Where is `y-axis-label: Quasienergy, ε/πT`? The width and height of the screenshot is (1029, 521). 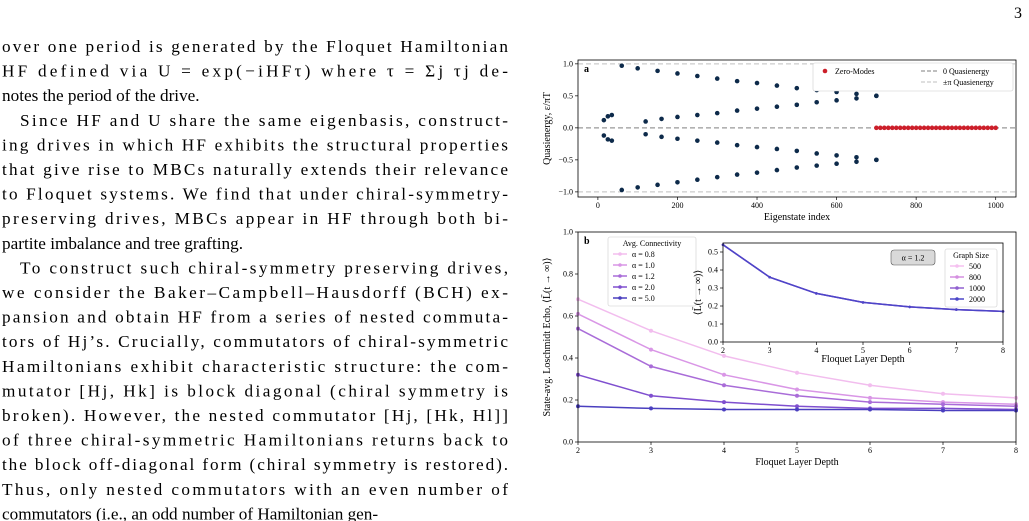 y-axis-label: Quasienergy, ε/πT is located at coordinates (547, 128).